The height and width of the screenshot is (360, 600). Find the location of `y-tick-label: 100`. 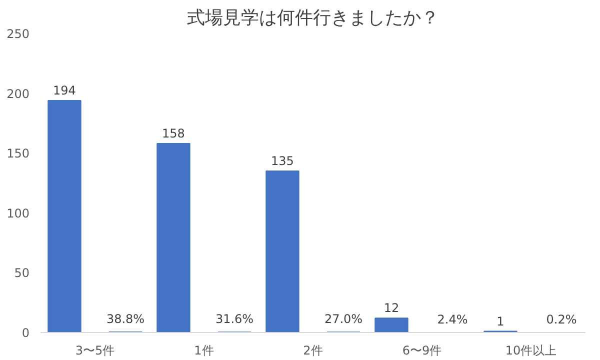

y-tick-label: 100 is located at coordinates (18, 213).